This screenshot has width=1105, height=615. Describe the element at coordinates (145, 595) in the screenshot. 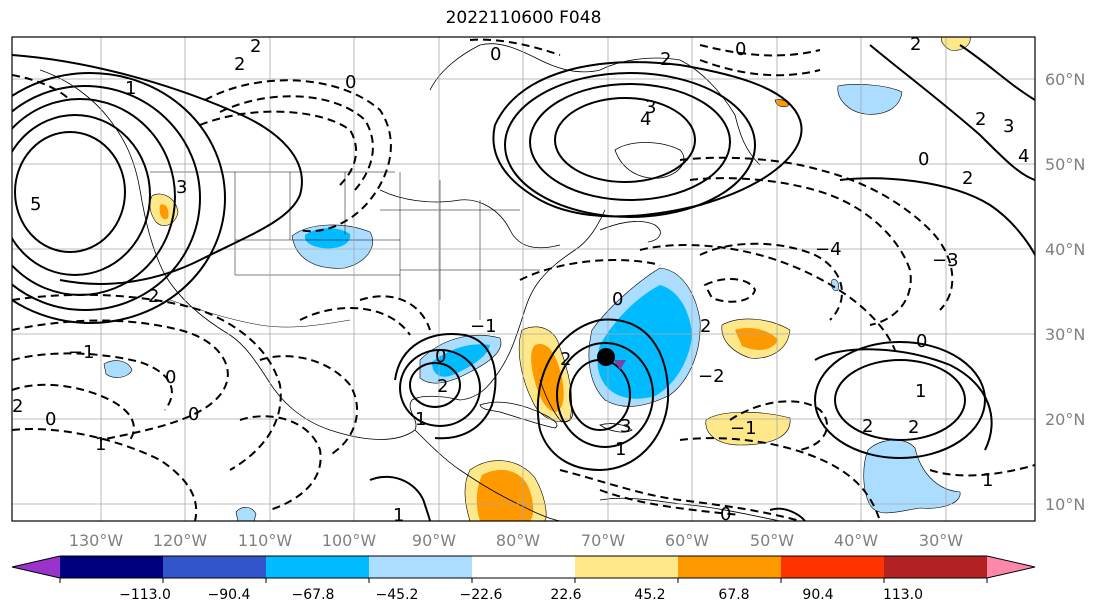

I see `colorbar-tick-label: −113.0` at that location.